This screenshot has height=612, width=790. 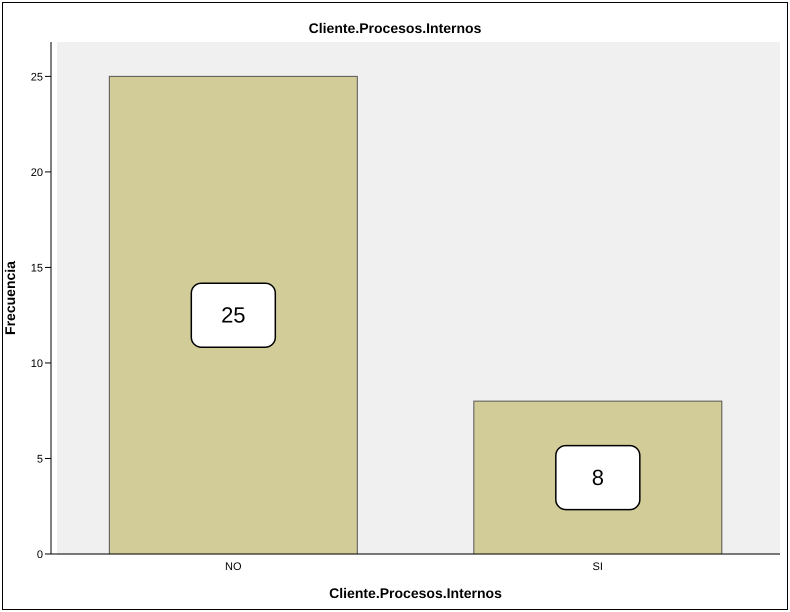 What do you see at coordinates (597, 566) in the screenshot?
I see `x-tick-label: SI` at bounding box center [597, 566].